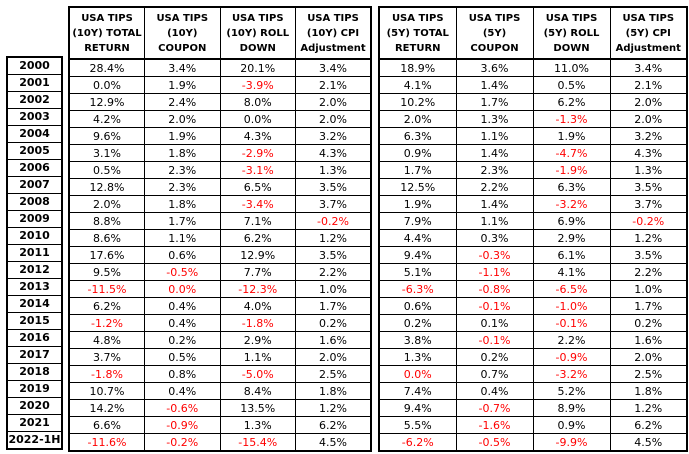  What do you see at coordinates (106, 442) in the screenshot?
I see `data-cell: -11.6%` at bounding box center [106, 442].